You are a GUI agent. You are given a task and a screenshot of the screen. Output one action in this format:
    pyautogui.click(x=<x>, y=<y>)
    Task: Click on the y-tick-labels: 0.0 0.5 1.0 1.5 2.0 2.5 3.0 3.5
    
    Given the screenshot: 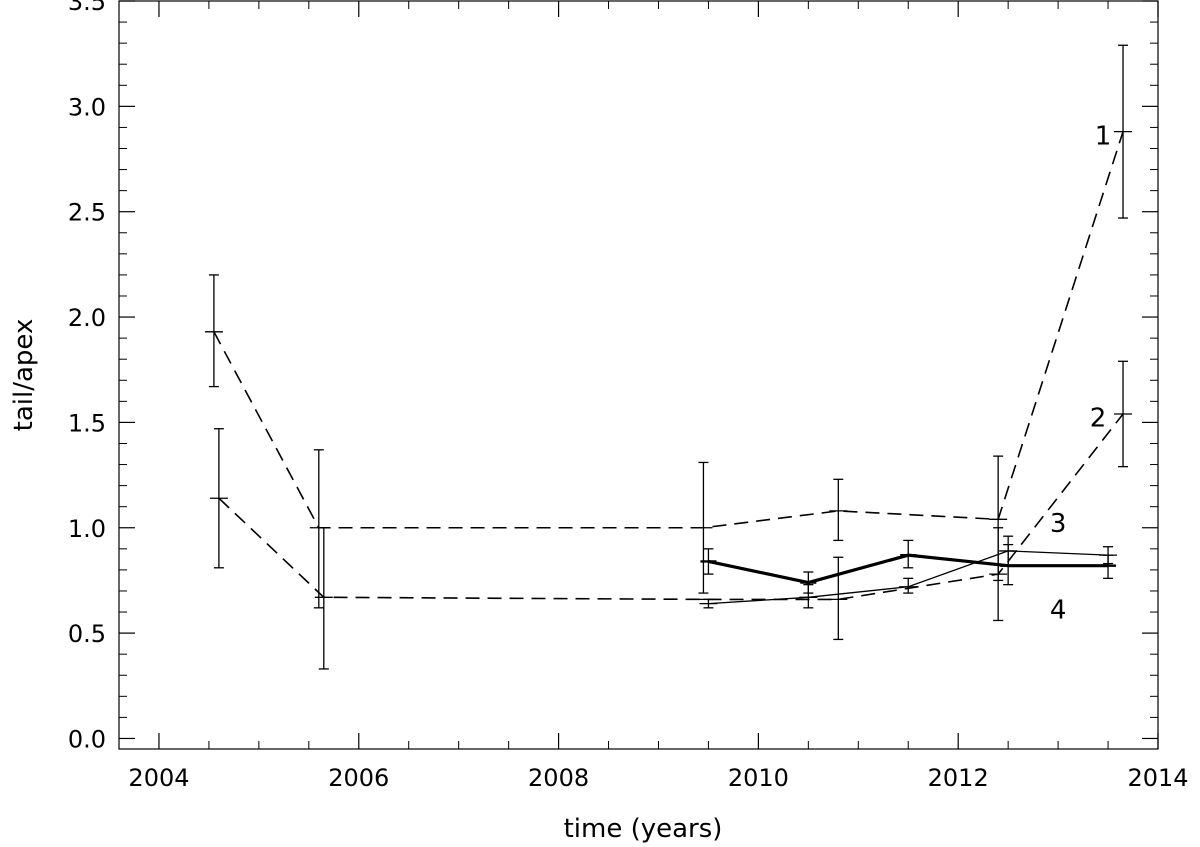 What is the action you would take?
    pyautogui.click(x=87, y=376)
    